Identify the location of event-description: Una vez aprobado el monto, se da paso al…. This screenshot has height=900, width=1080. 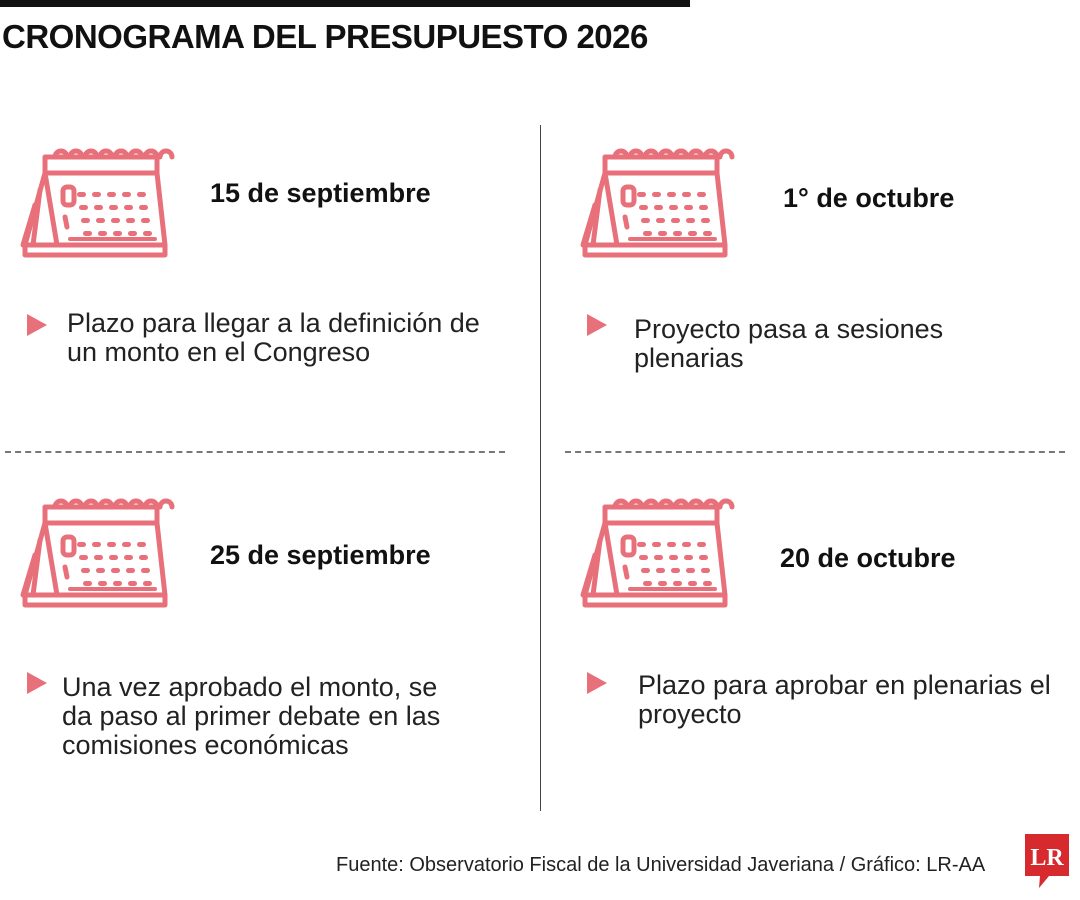
(251, 716).